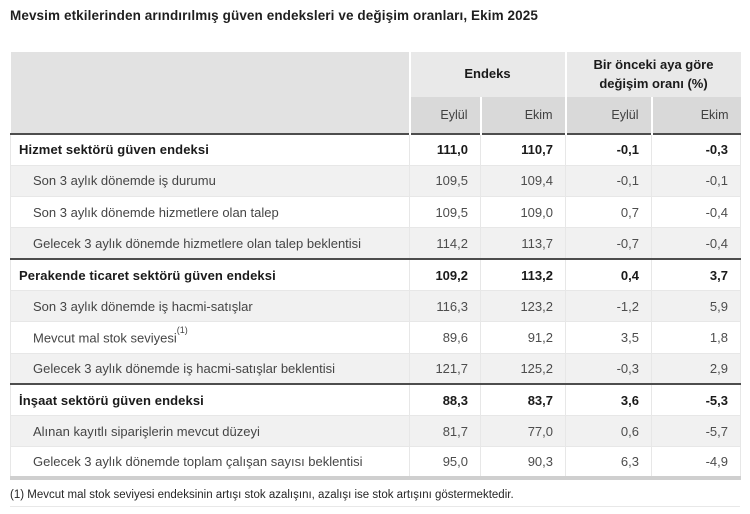  I want to click on value-cell: 83,7, so click(523, 399).